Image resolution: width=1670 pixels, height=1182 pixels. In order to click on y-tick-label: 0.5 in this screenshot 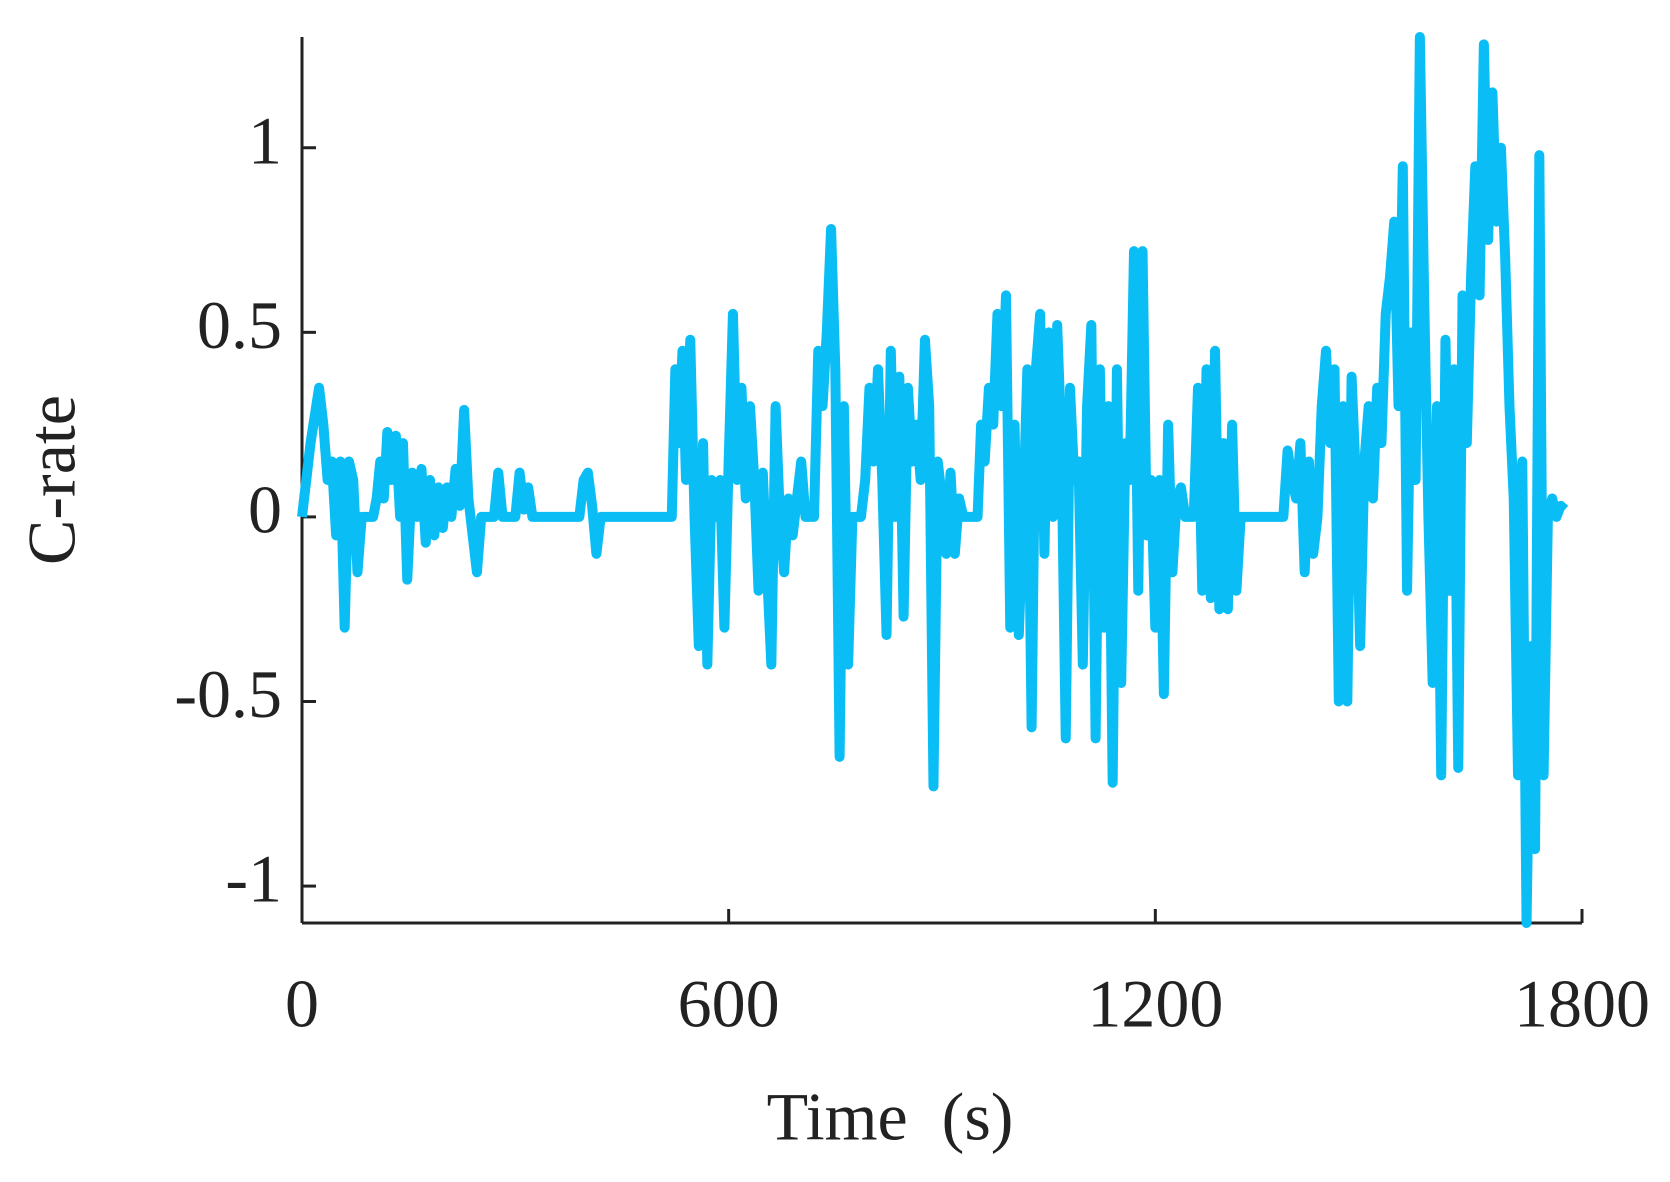, I will do `click(239, 325)`.